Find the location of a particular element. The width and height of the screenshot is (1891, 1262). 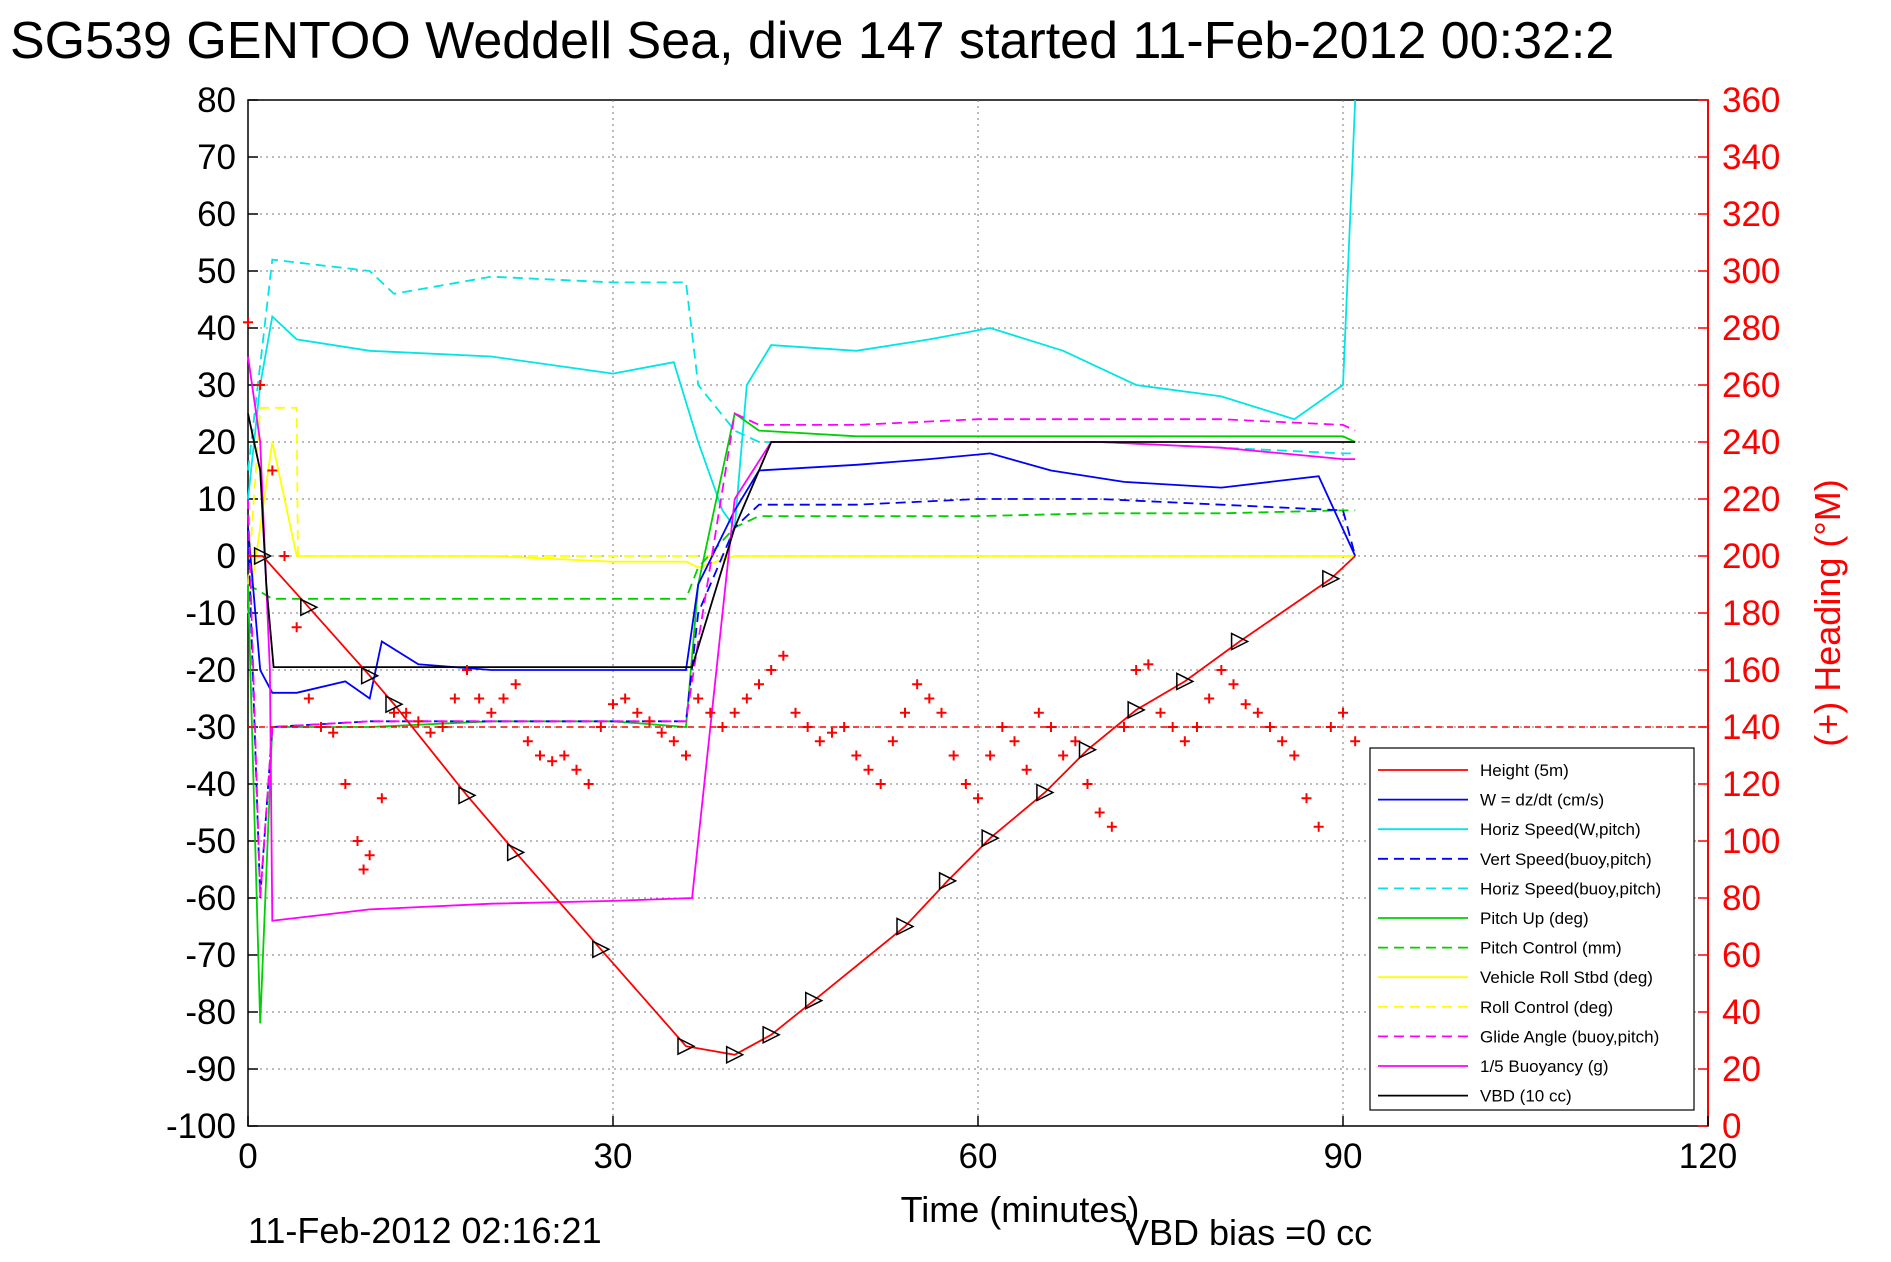

right-tick-label: 80 is located at coordinates (1741, 898).